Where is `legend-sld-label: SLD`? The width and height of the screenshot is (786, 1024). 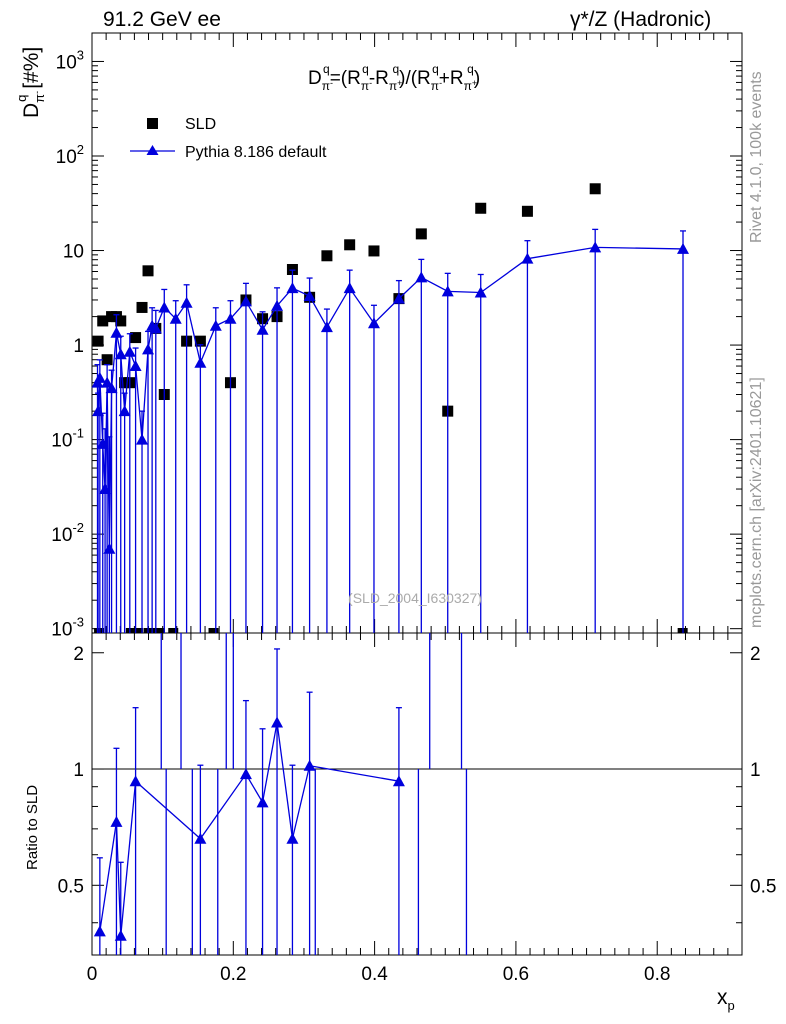 legend-sld-label: SLD is located at coordinates (200, 124).